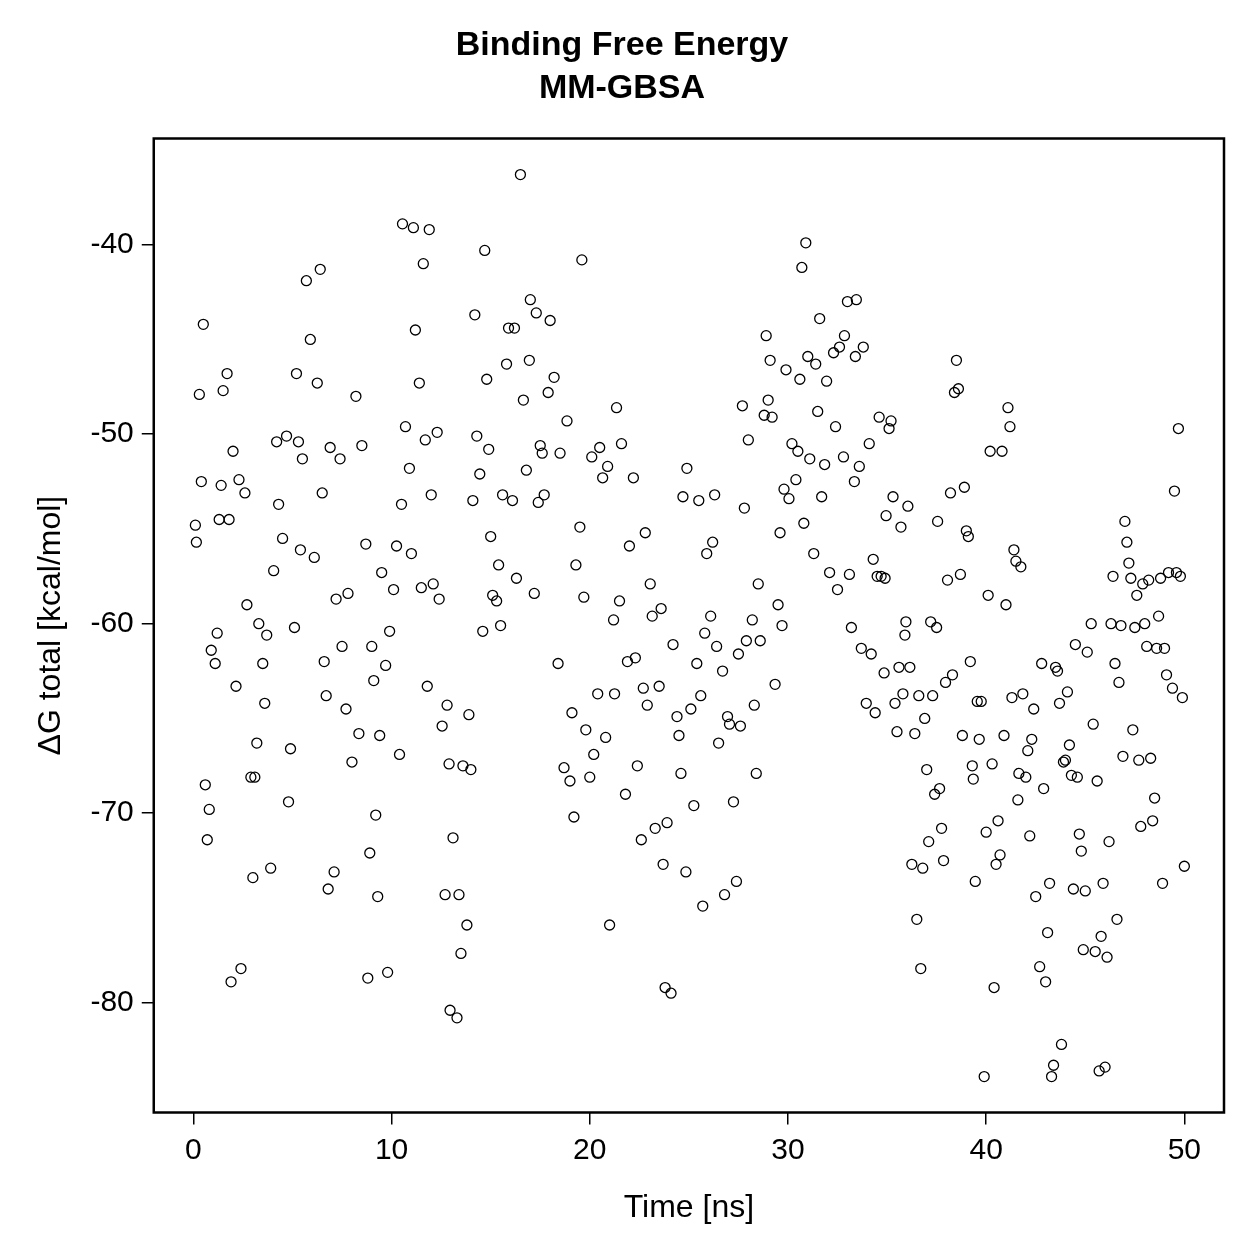  I want to click on x-tick-label: 50, so click(1184, 1148).